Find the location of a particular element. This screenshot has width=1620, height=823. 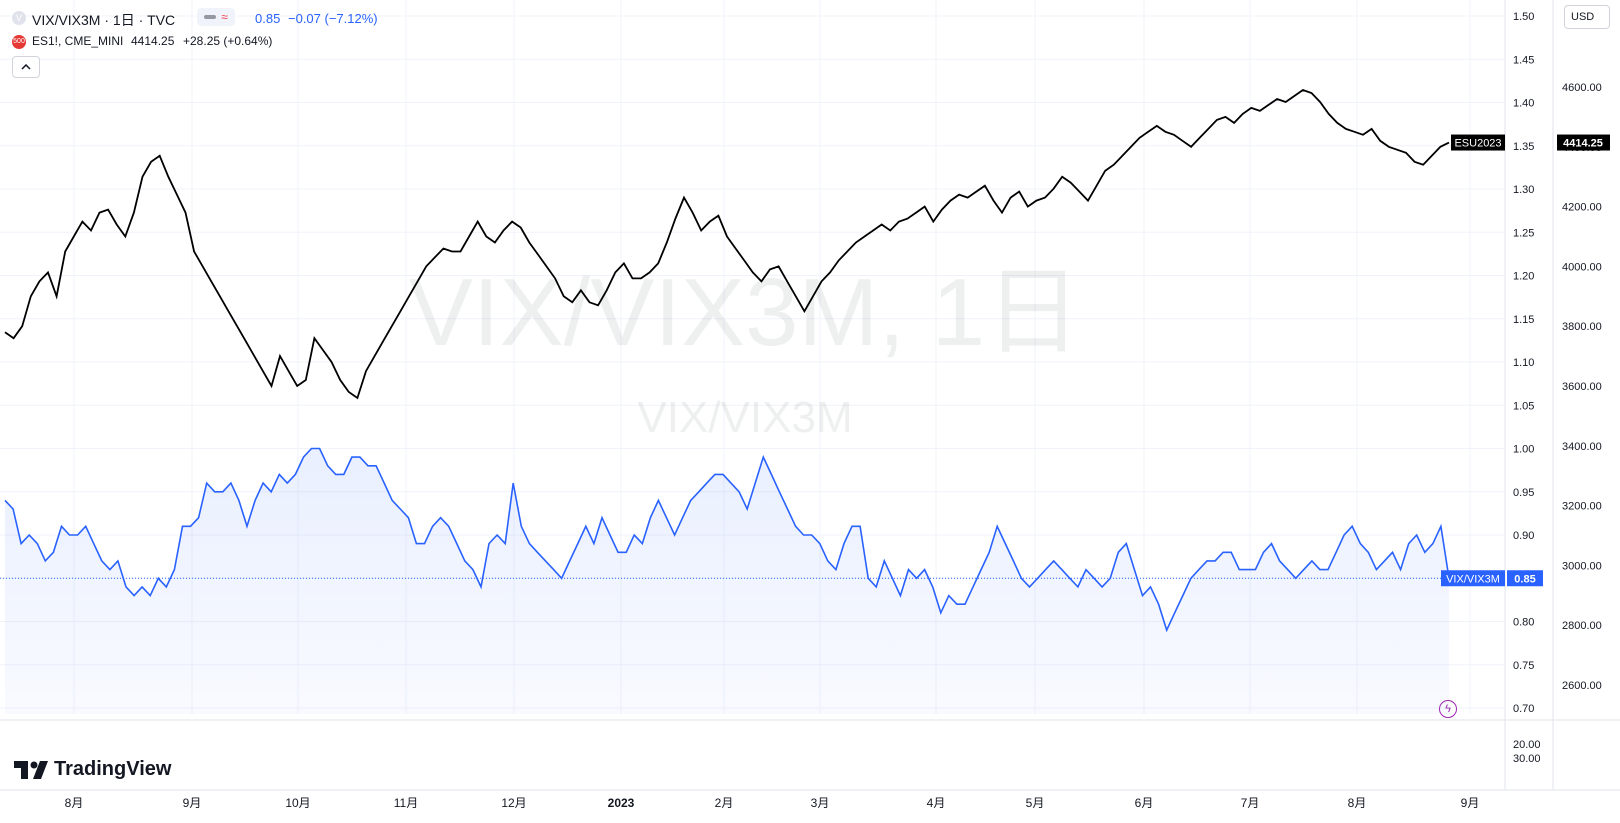

time-axis-label: 3月 is located at coordinates (820, 803).